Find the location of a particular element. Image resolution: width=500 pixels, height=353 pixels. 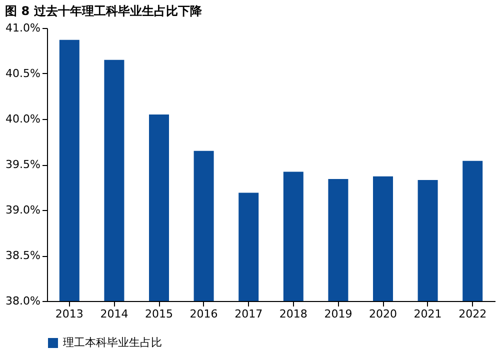

y-tick-label: 41.0% is located at coordinates (23, 28).